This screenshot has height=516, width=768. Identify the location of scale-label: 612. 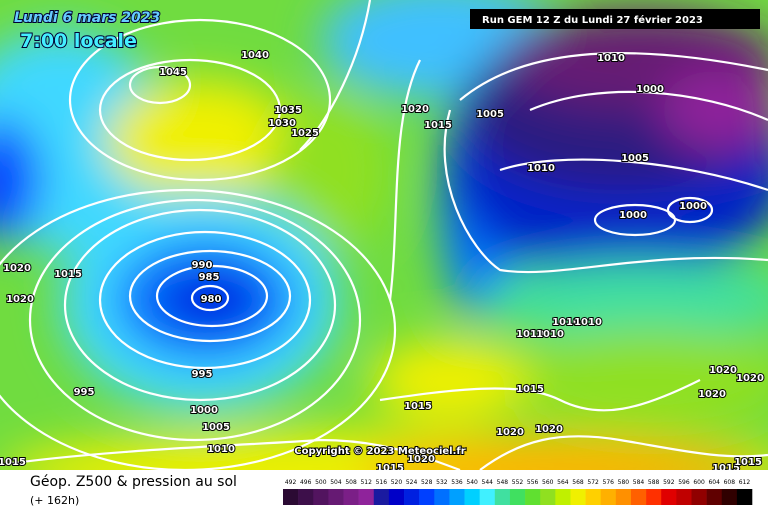
(745, 482).